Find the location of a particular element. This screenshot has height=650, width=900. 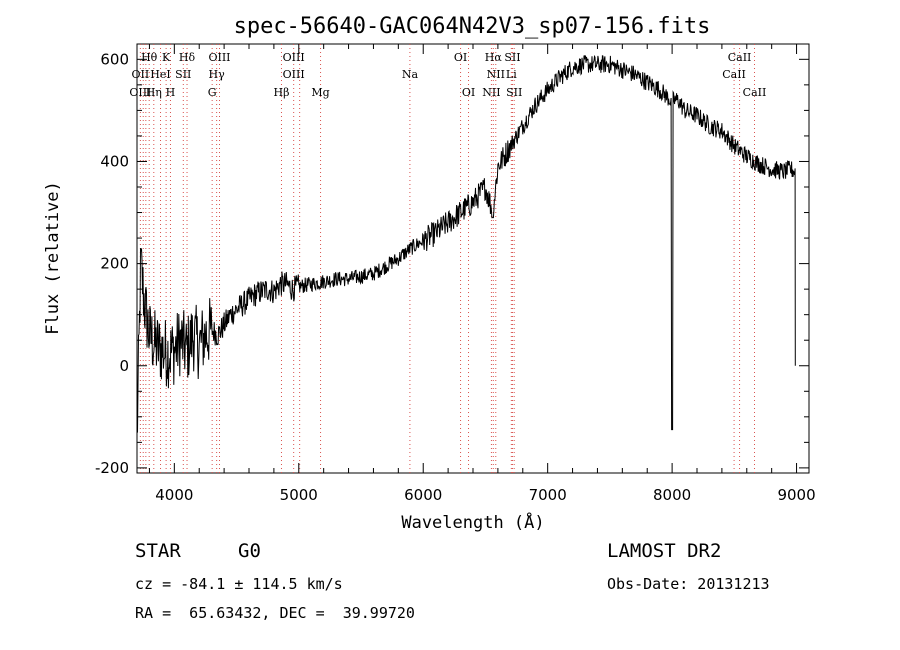

y-tick-label: 600 is located at coordinates (114, 59).